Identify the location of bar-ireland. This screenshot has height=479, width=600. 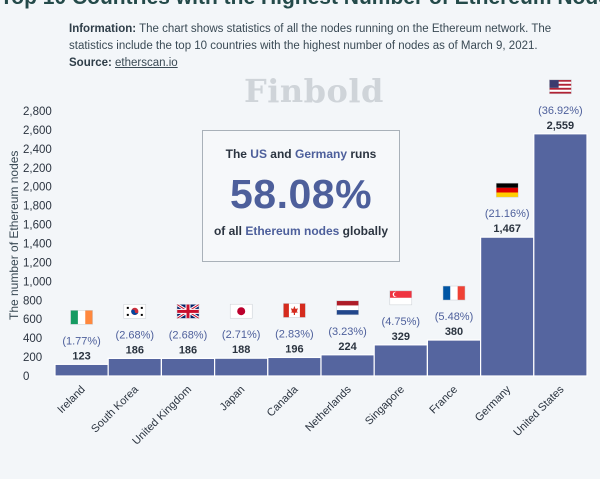
(81, 370).